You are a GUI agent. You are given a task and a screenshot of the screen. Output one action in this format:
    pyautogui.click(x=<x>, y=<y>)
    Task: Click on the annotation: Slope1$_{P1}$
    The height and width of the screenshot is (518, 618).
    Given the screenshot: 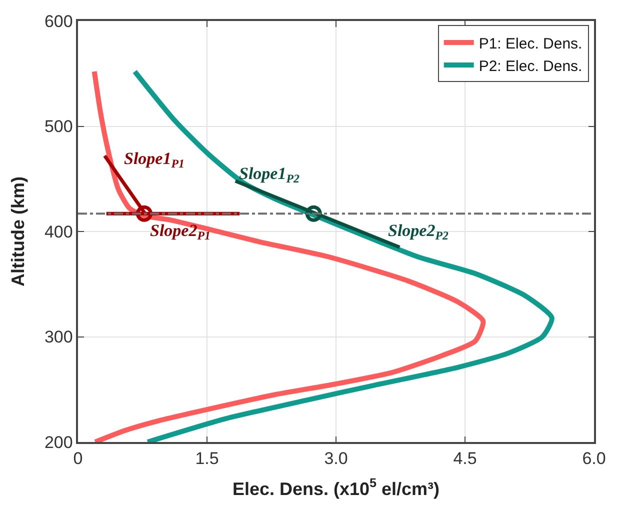 What is the action you would take?
    pyautogui.click(x=154, y=160)
    